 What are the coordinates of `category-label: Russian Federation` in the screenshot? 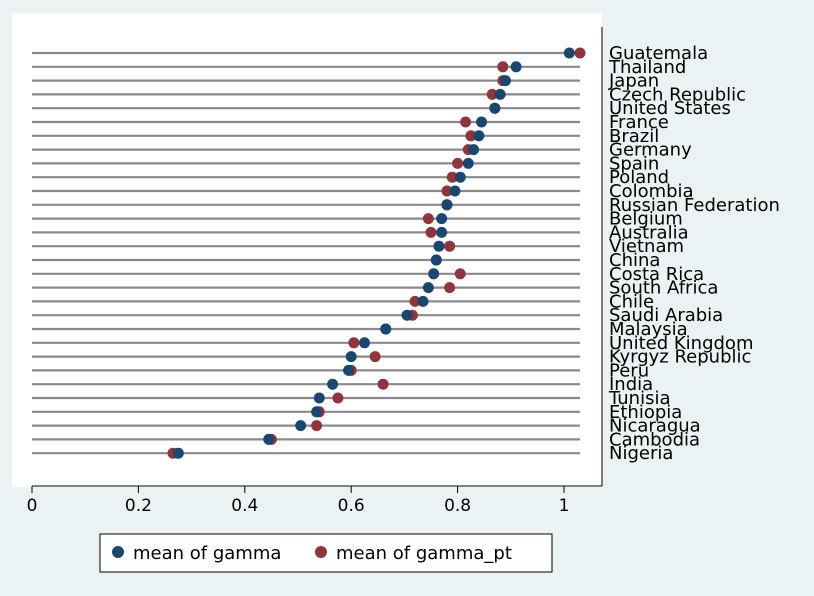 It's located at (694, 205).